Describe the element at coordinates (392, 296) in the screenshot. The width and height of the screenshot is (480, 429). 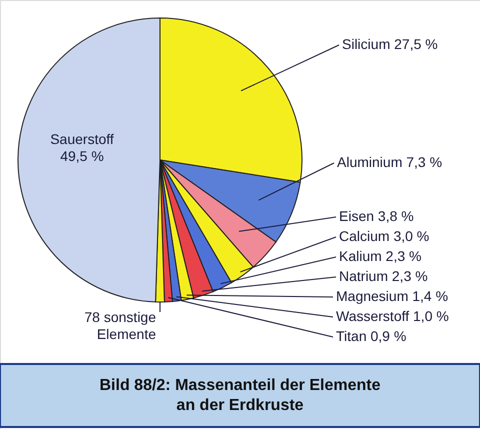
I see `slice-label: Magnesium 1,4 %` at that location.